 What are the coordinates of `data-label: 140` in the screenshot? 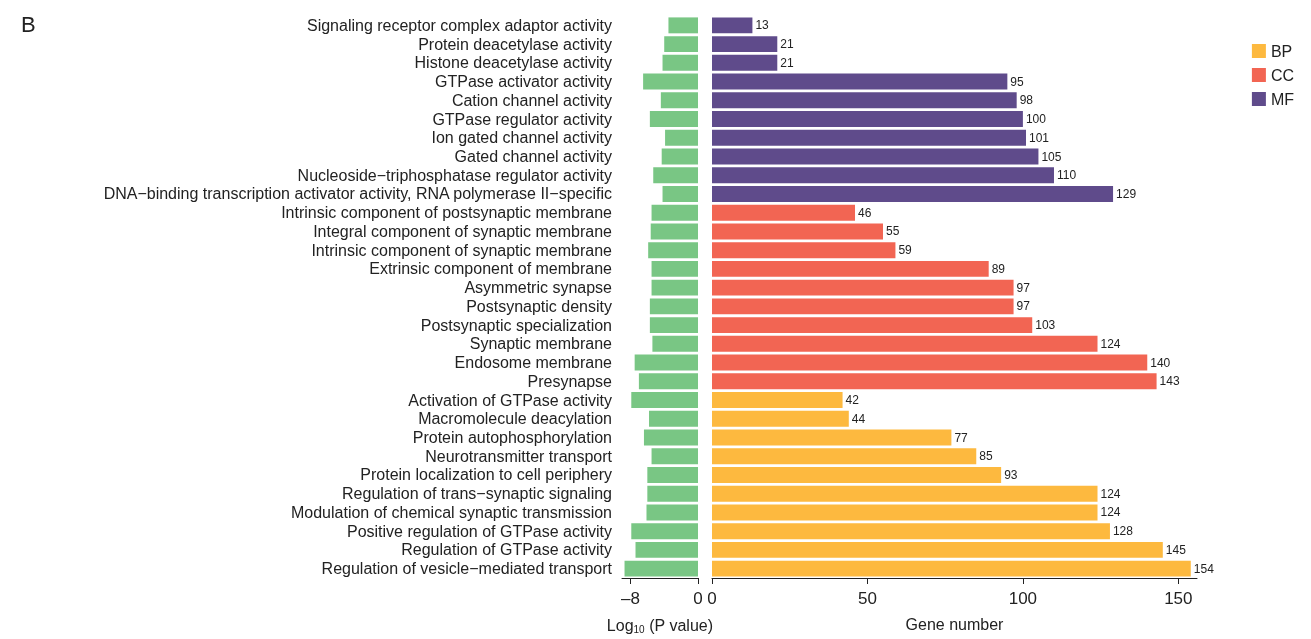 It's located at (1160, 362).